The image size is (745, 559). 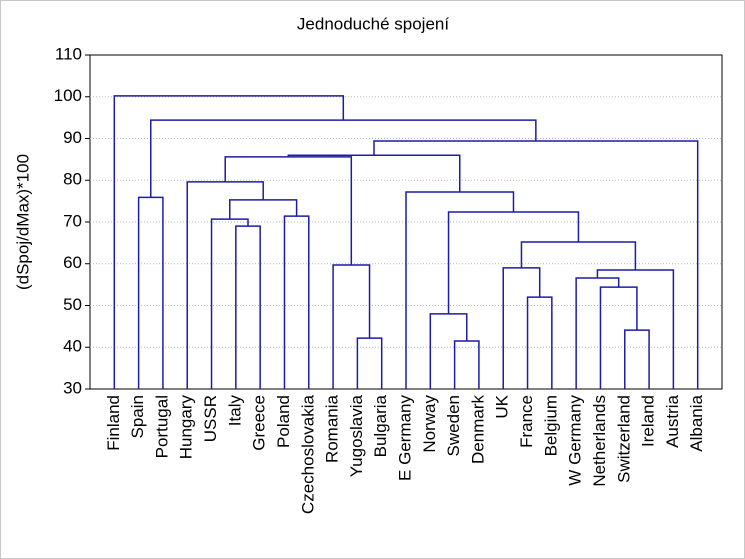 I want to click on leaf-label: Poland, so click(x=283, y=421).